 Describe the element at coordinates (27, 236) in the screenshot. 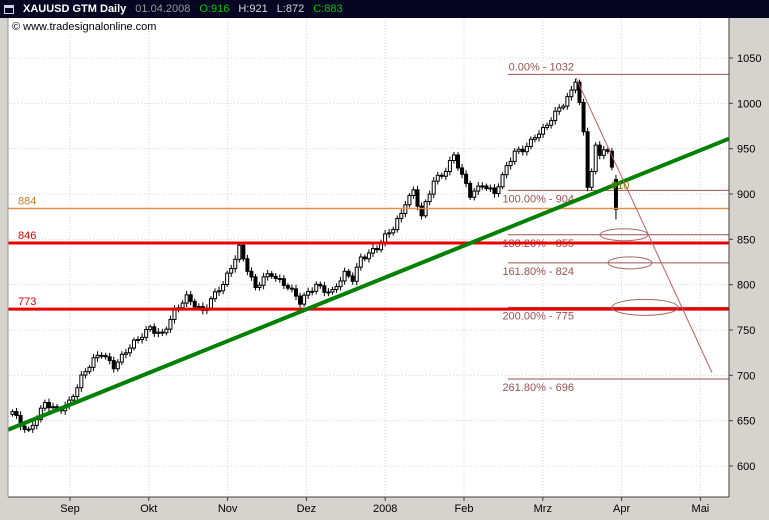

I see `price-label-846: 846` at that location.